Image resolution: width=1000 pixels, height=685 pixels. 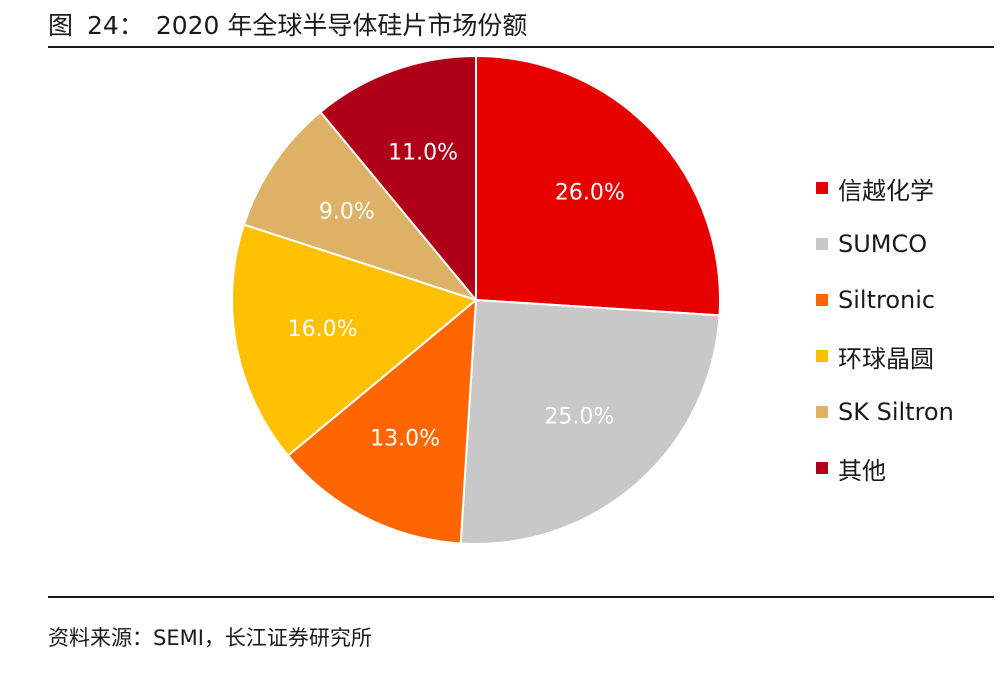 What do you see at coordinates (347, 212) in the screenshot?
I see `data-label-4: 9.0%` at bounding box center [347, 212].